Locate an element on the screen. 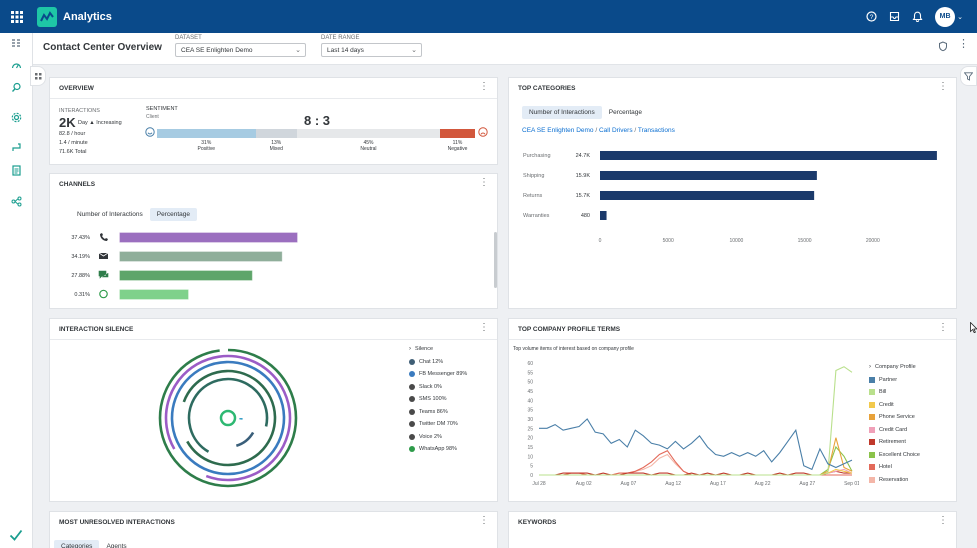  sentiment-segment-neutral is located at coordinates (368, 133).